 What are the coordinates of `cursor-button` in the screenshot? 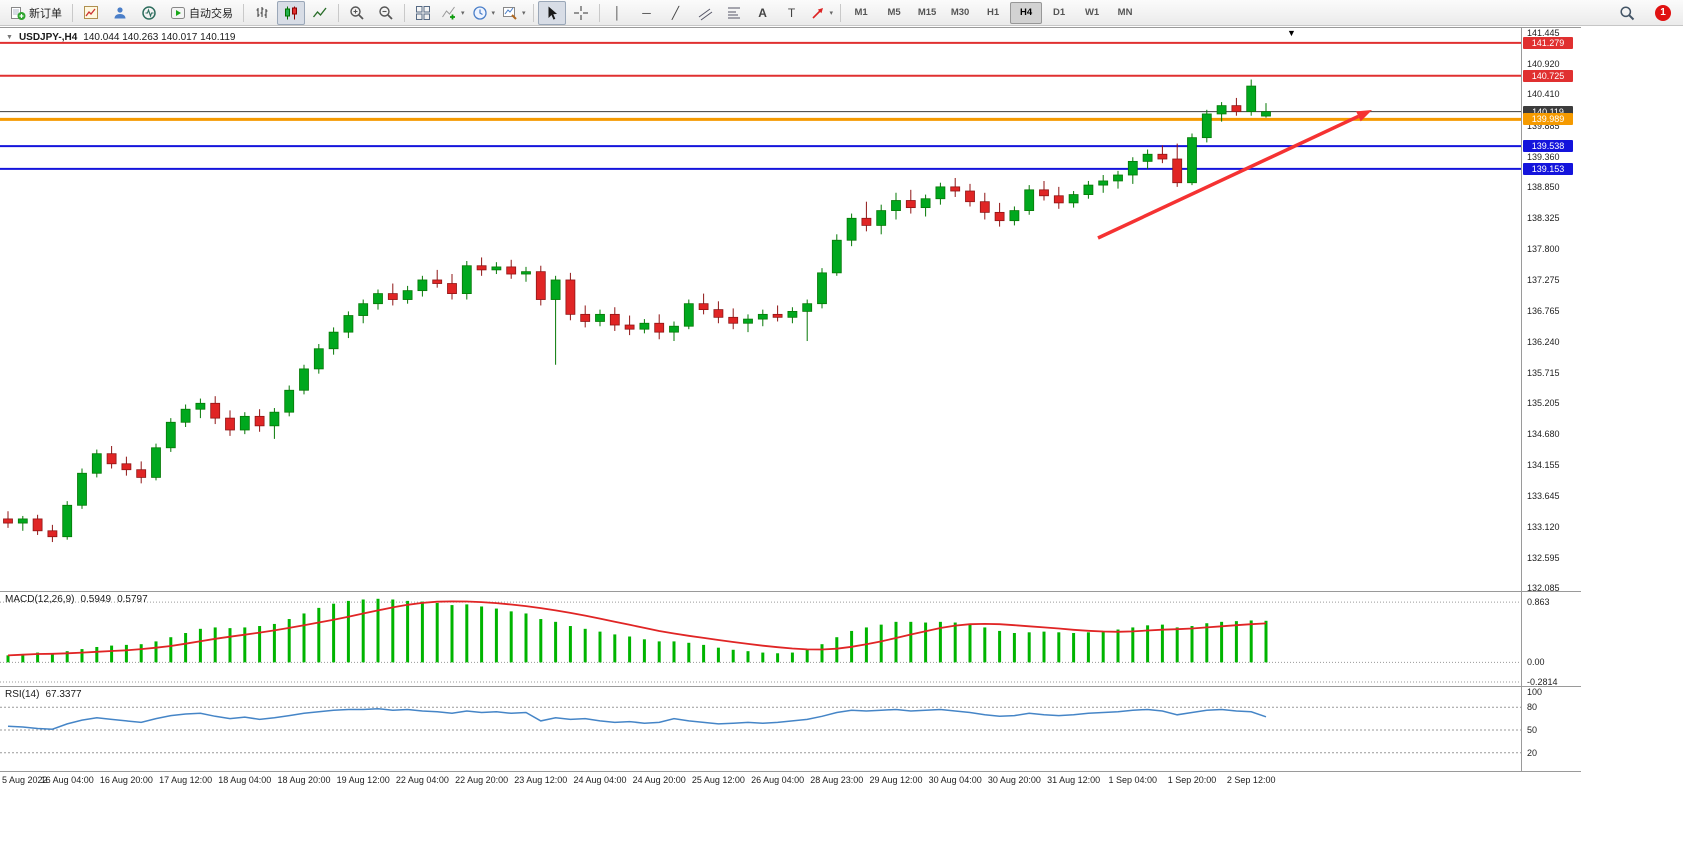 It's located at (551, 12).